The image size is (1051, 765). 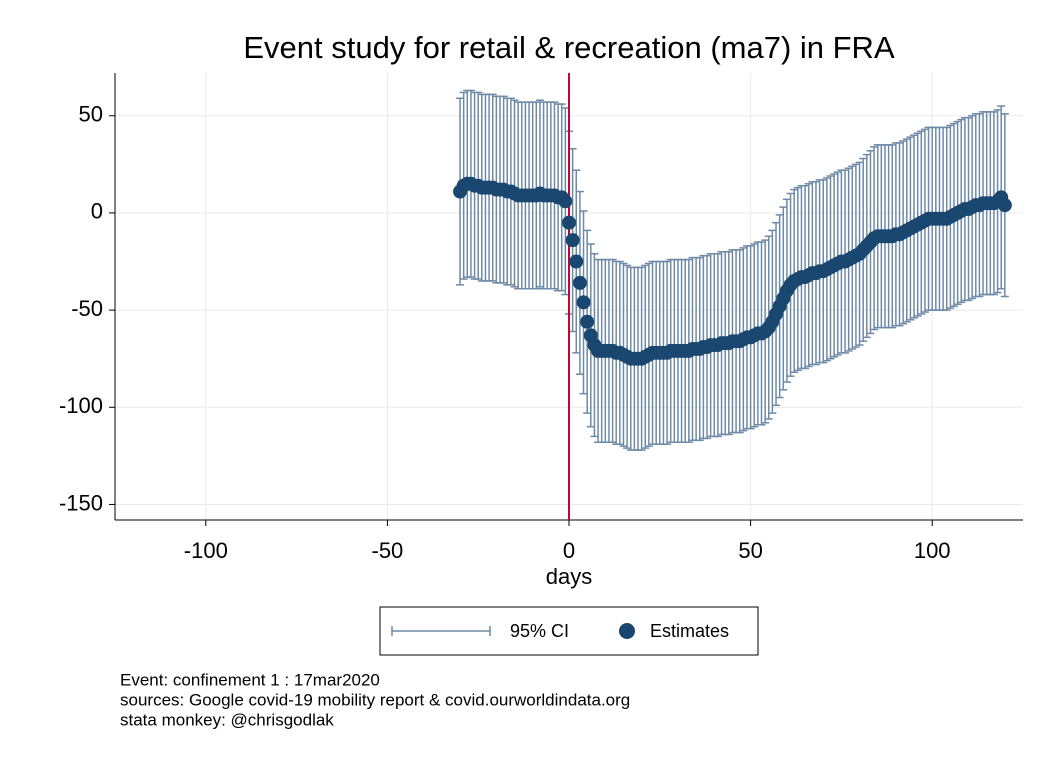 I want to click on y-tick-label: -50, so click(x=87, y=308).